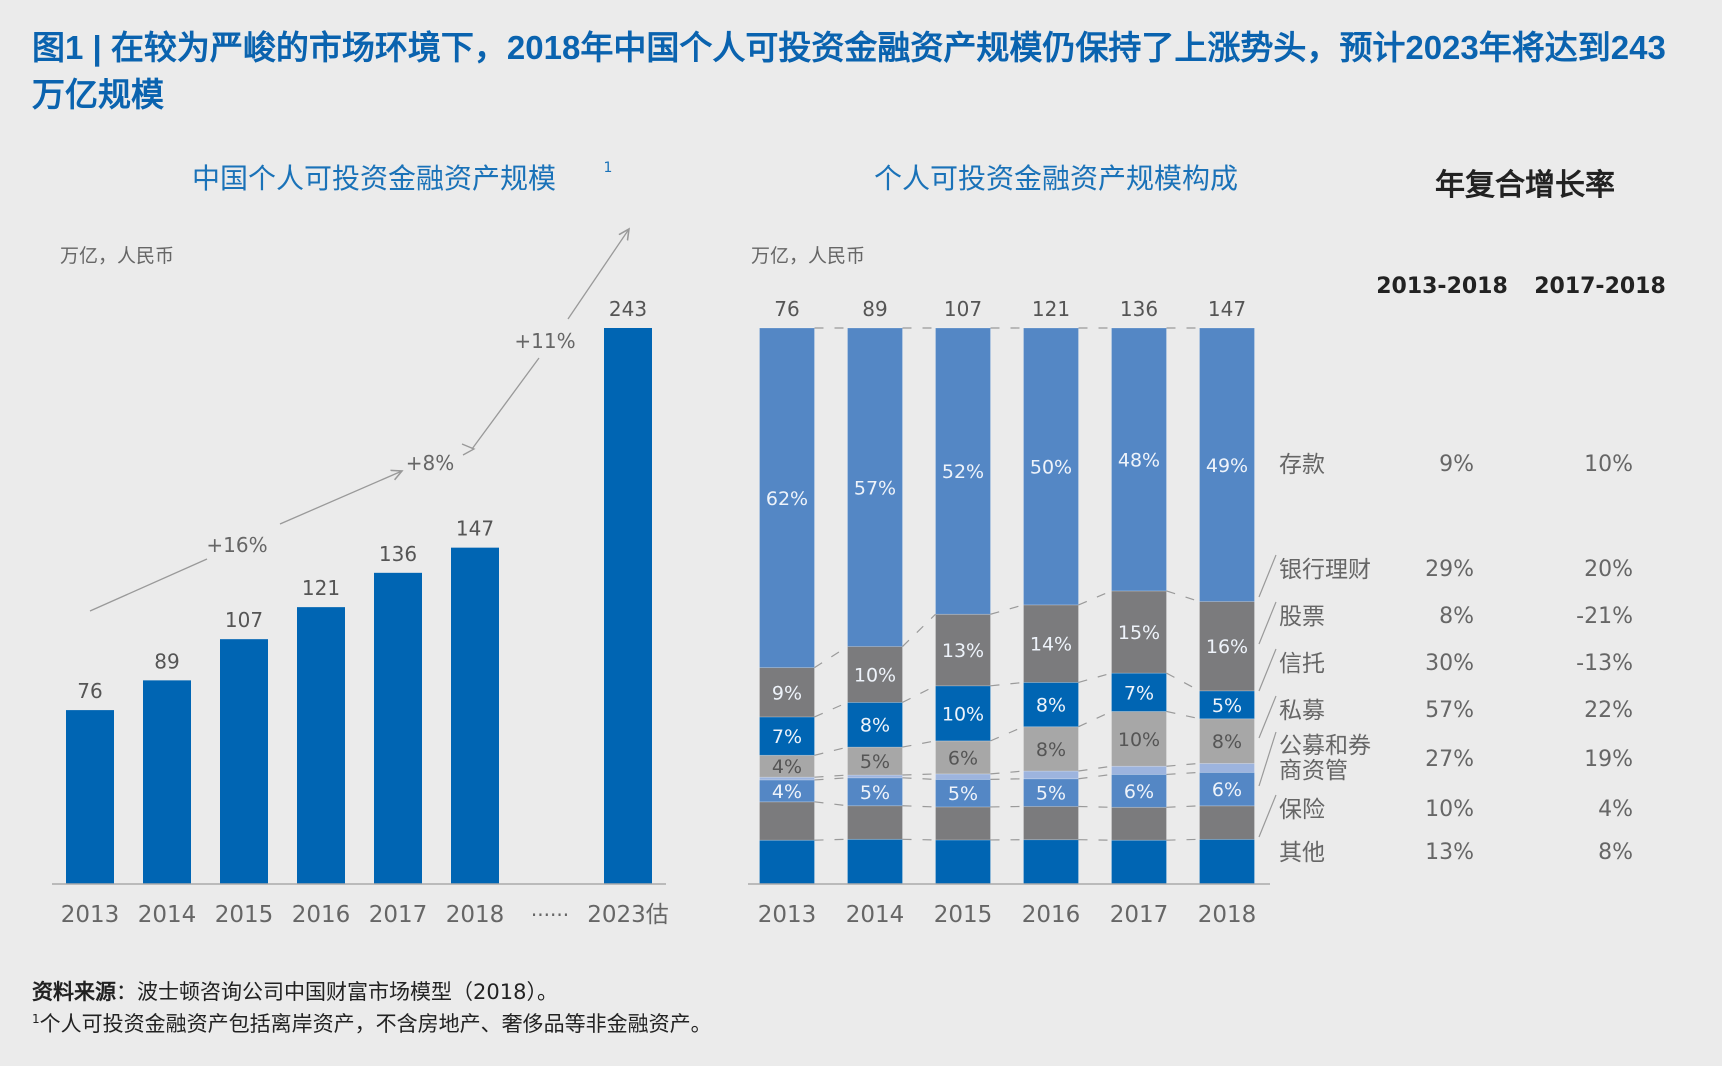 The height and width of the screenshot is (1066, 1722). Describe the element at coordinates (1139, 632) in the screenshot. I see `segment-银行理财-2017` at that location.